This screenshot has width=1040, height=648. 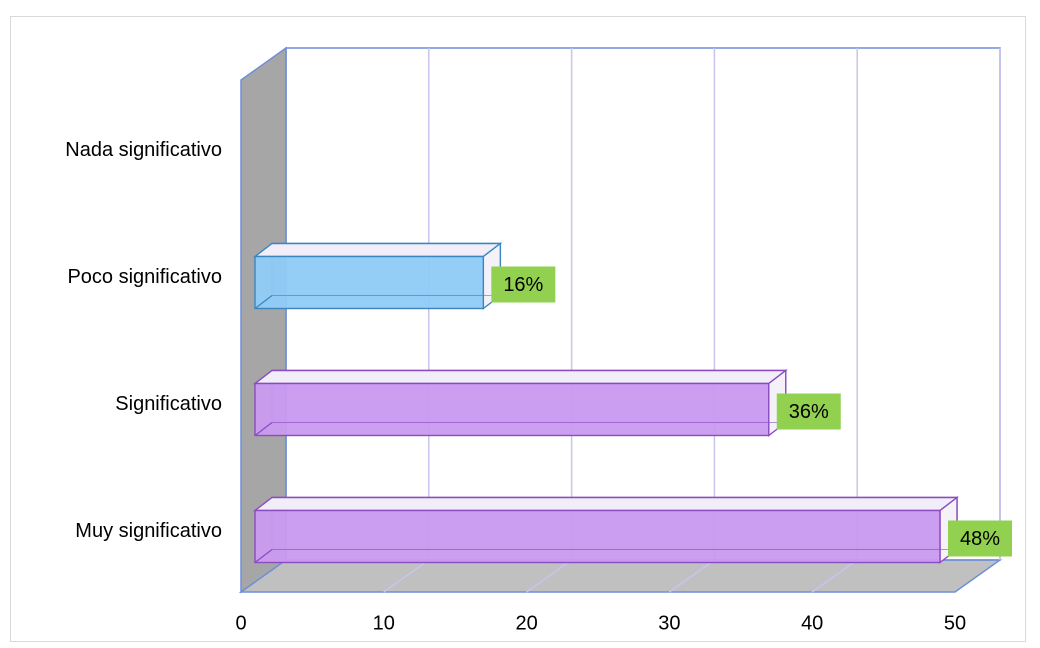 I want to click on x-tick-label: 0, so click(x=240, y=623).